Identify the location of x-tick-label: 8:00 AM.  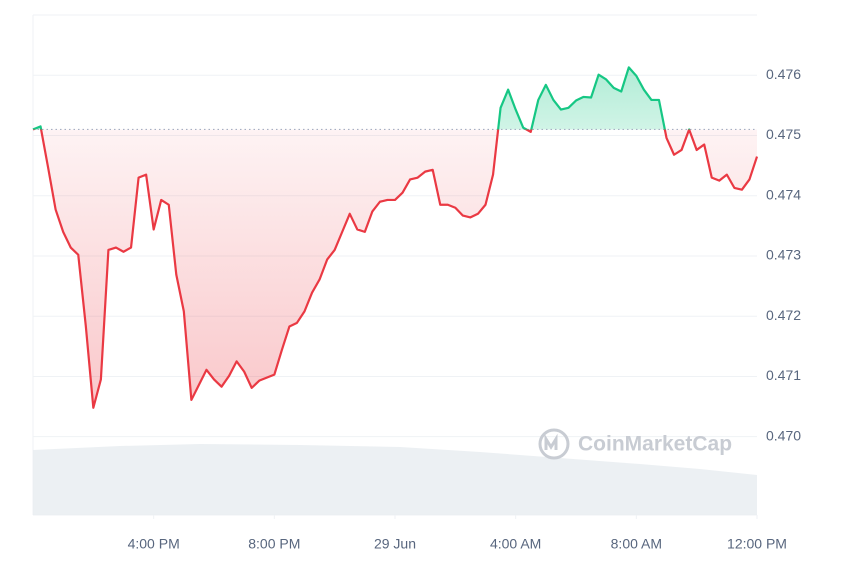
(636, 544).